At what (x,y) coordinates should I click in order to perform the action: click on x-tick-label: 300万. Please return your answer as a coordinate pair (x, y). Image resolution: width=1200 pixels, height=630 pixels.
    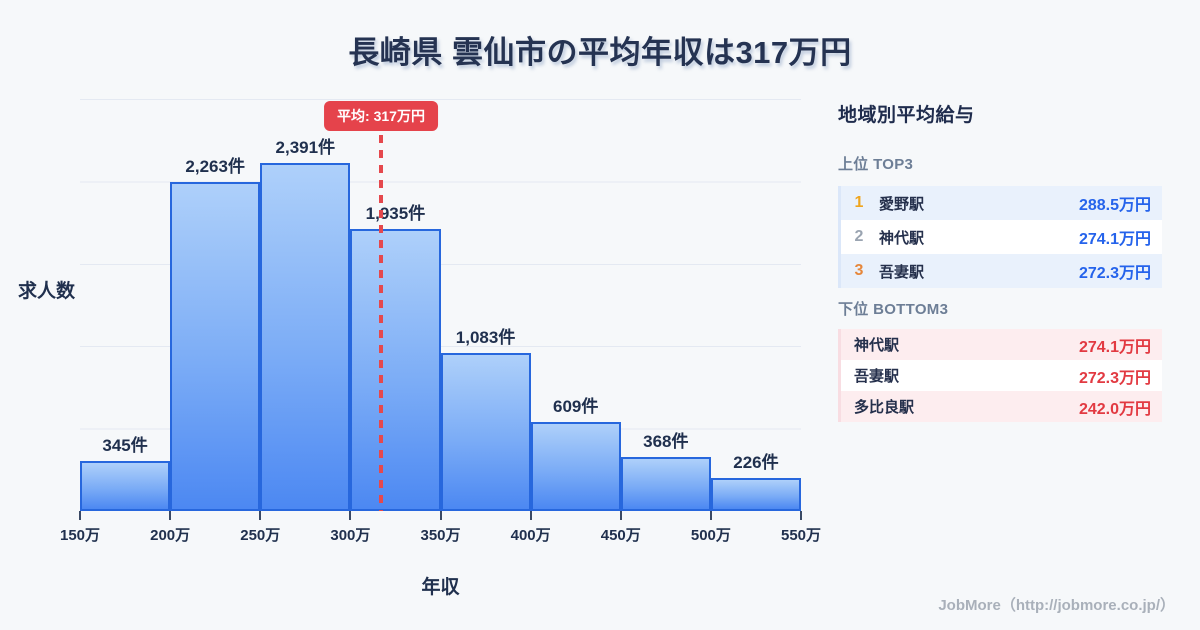
    Looking at the image, I should click on (350, 535).